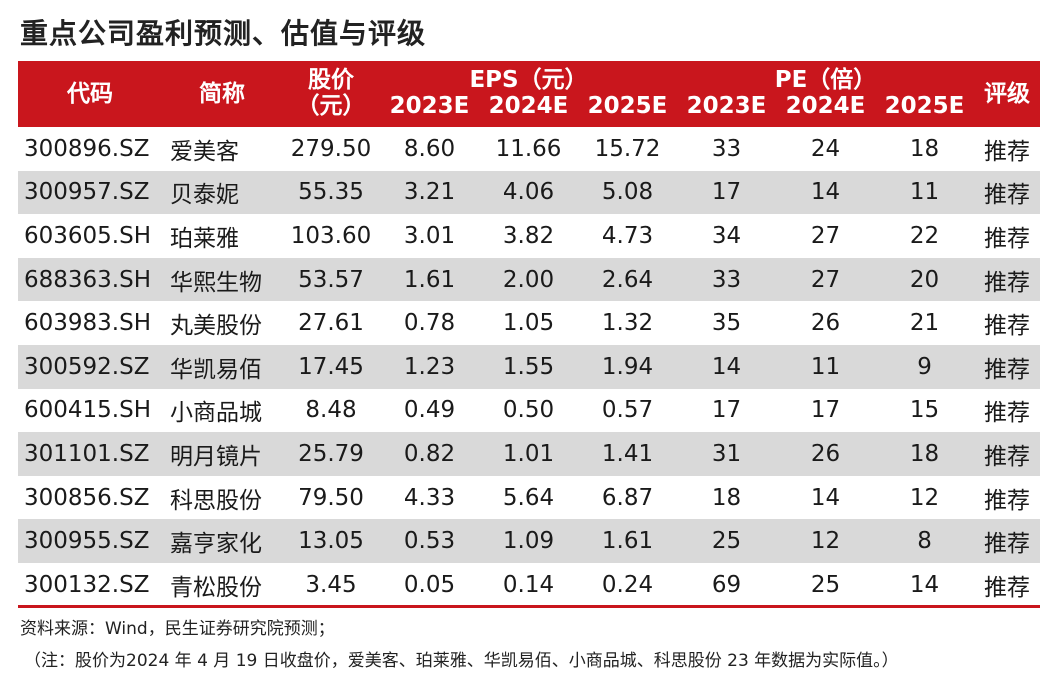 The width and height of the screenshot is (1058, 680). What do you see at coordinates (727, 323) in the screenshot?
I see `cell-pe-2023: 35` at bounding box center [727, 323].